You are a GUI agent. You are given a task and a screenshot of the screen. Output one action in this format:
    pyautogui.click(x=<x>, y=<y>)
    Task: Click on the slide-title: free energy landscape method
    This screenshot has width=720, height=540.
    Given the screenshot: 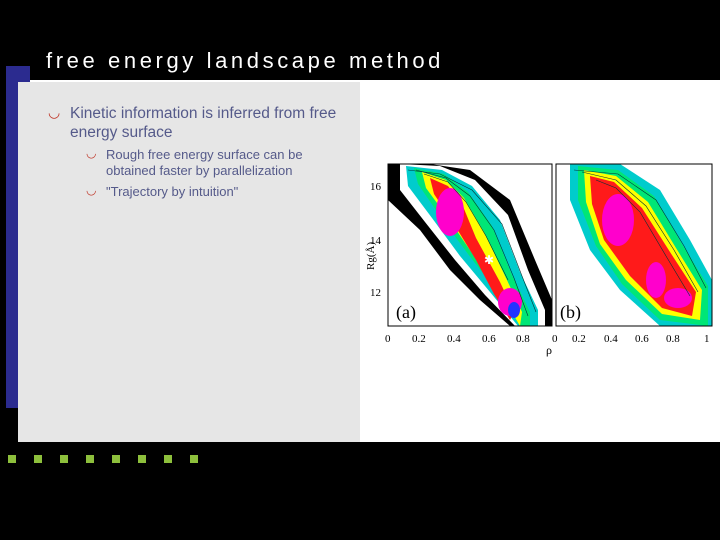 What is the action you would take?
    pyautogui.click(x=245, y=60)
    